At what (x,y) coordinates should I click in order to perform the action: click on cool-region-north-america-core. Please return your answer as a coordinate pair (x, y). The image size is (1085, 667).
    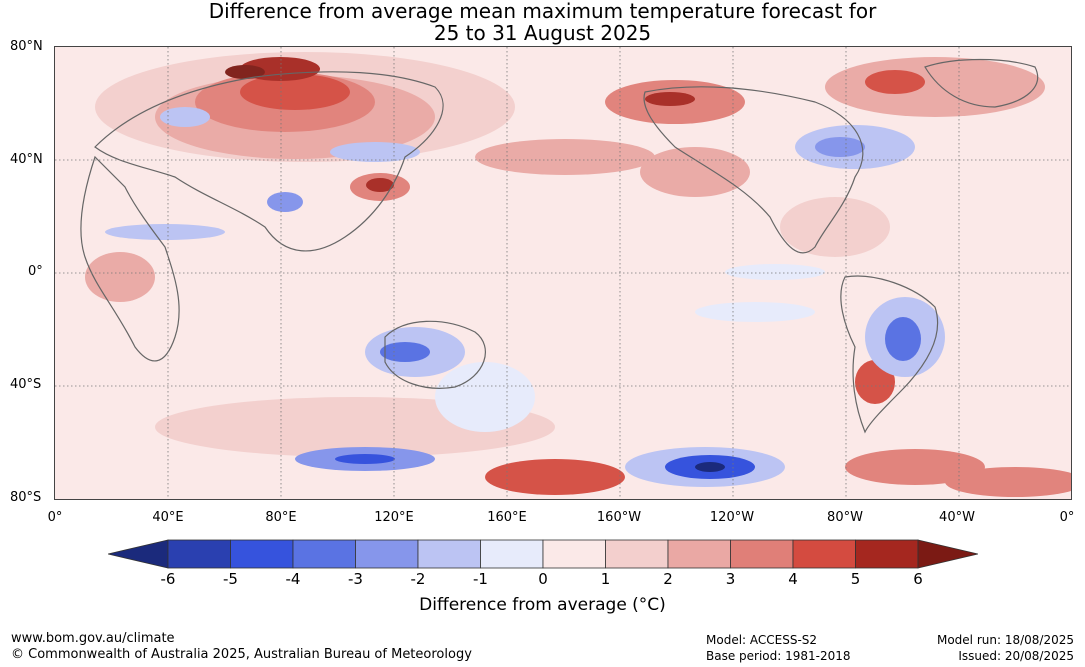
    Looking at the image, I should click on (840, 147).